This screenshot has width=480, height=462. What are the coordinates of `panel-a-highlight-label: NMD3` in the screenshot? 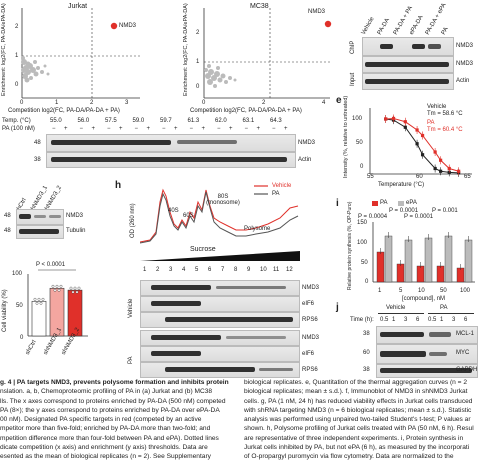 It's located at (128, 26).